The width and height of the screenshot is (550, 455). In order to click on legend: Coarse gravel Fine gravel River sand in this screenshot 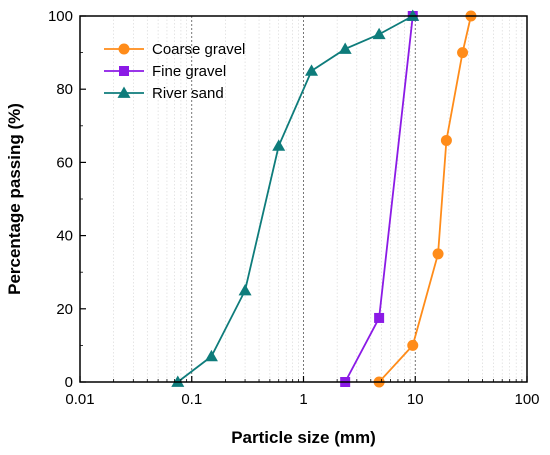, I will do `click(174, 71)`.